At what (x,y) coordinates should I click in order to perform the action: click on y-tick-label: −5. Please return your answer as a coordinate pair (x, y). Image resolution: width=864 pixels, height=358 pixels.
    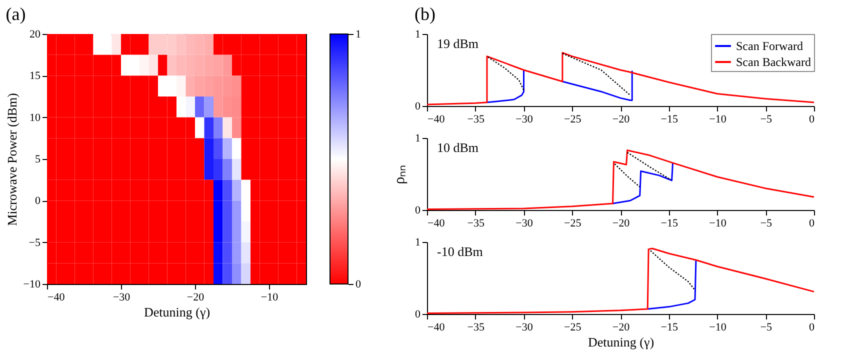
    Looking at the image, I should click on (34, 242).